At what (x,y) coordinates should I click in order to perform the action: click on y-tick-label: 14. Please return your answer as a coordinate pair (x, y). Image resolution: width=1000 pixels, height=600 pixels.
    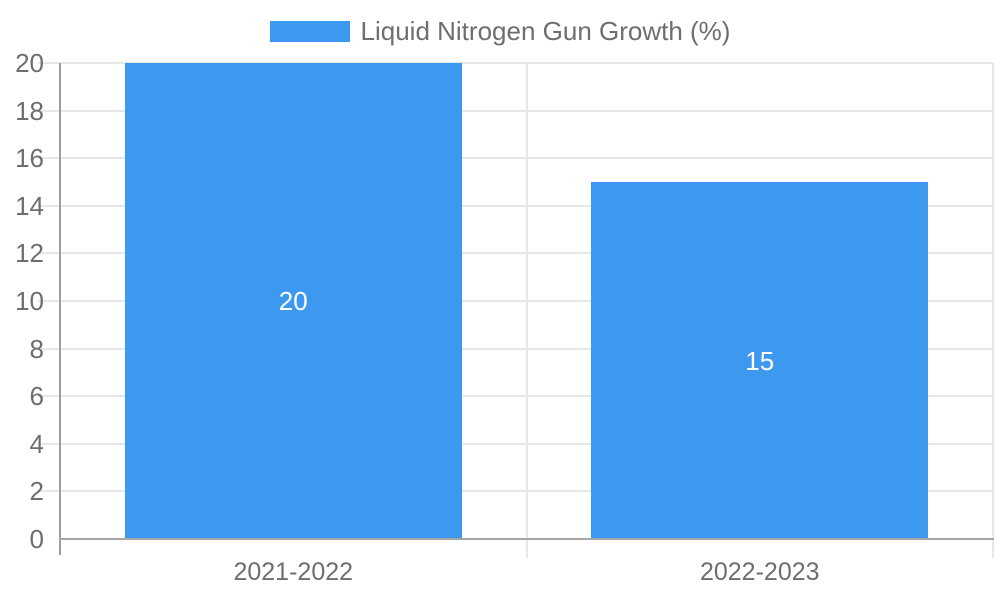
    Looking at the image, I should click on (29, 205).